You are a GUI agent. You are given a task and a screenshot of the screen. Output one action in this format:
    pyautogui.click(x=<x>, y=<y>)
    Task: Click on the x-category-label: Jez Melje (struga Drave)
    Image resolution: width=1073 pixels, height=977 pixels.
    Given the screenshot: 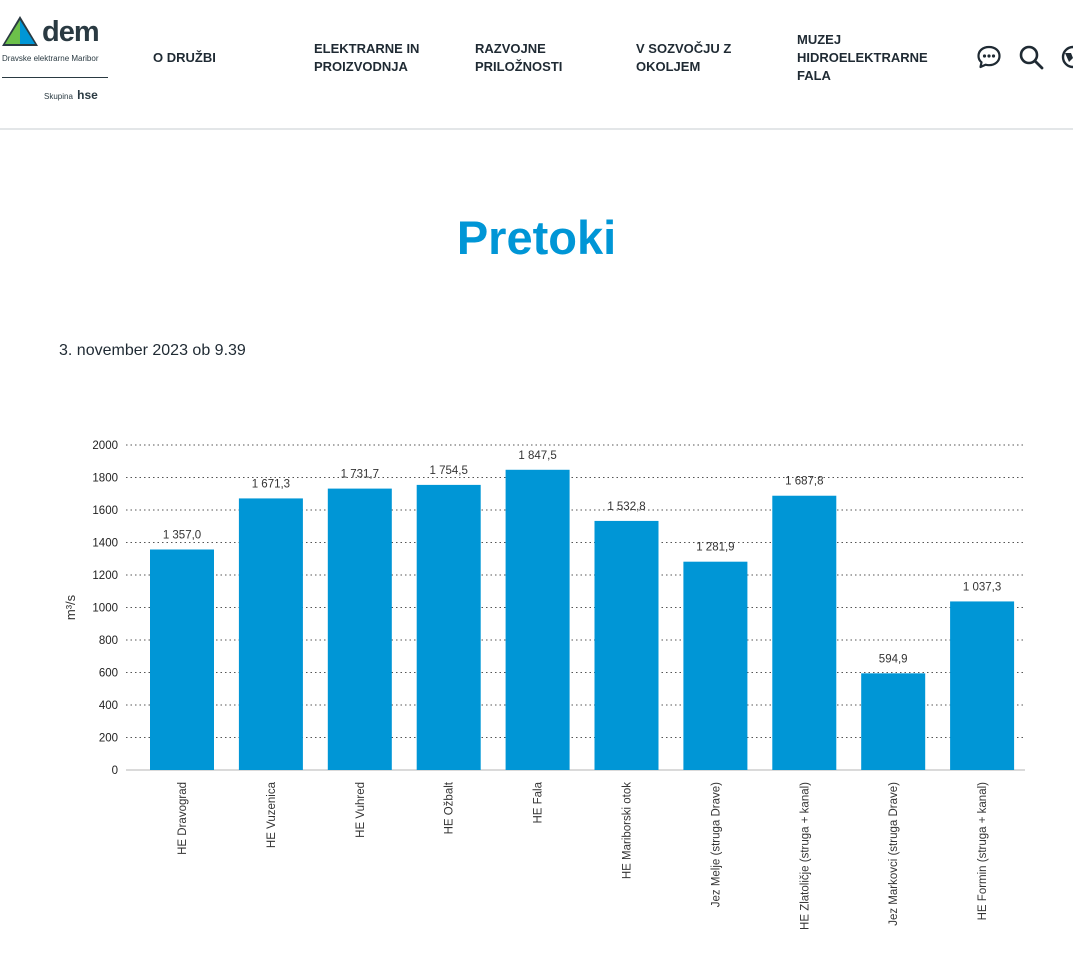 What is the action you would take?
    pyautogui.click(x=716, y=844)
    